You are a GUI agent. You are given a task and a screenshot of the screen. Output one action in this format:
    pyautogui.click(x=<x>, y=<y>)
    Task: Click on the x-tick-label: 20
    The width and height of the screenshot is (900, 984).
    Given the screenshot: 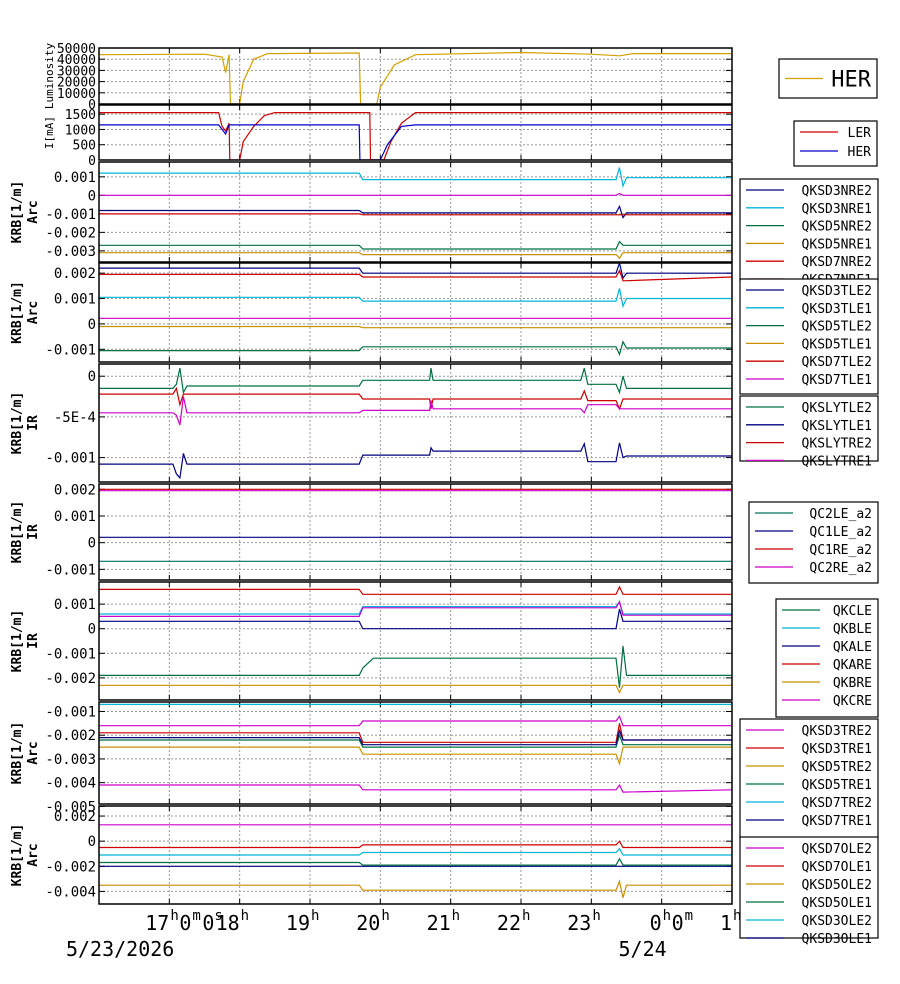 What is the action you would take?
    pyautogui.click(x=368, y=923)
    